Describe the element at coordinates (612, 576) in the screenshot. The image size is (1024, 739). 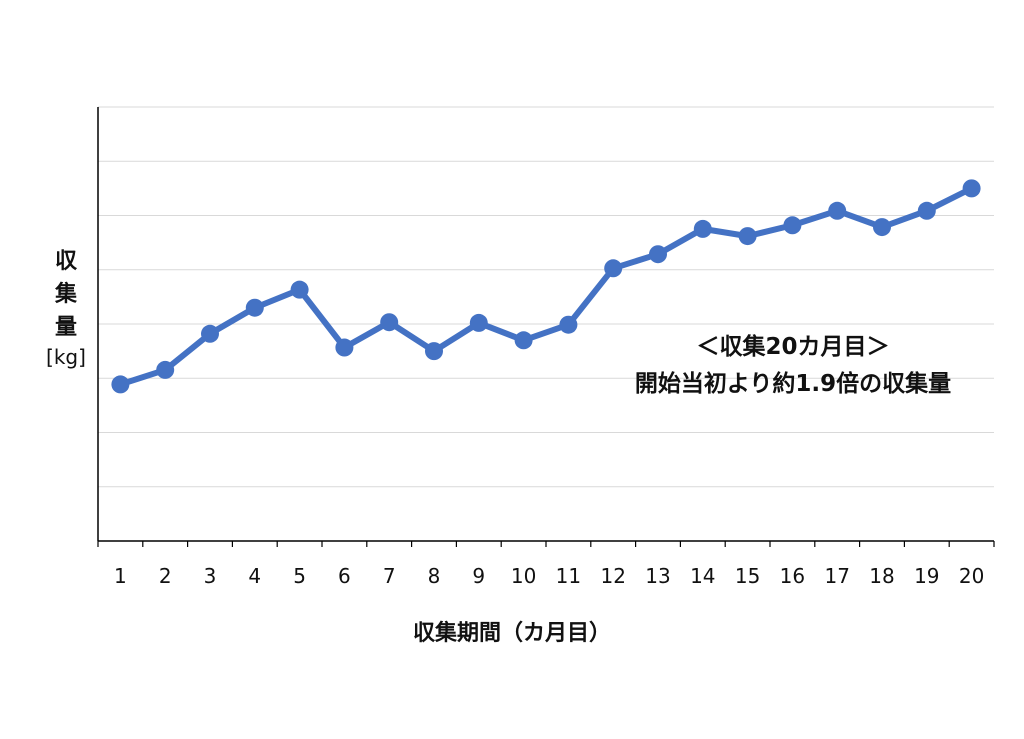
I see `x-tick-label: 12` at that location.